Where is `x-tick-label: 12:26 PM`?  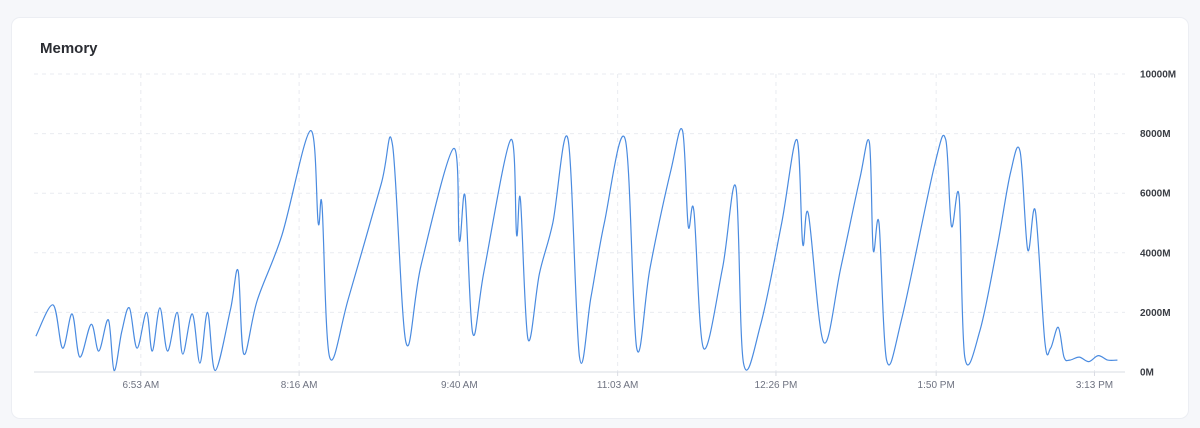
x-tick-label: 12:26 PM is located at coordinates (776, 385).